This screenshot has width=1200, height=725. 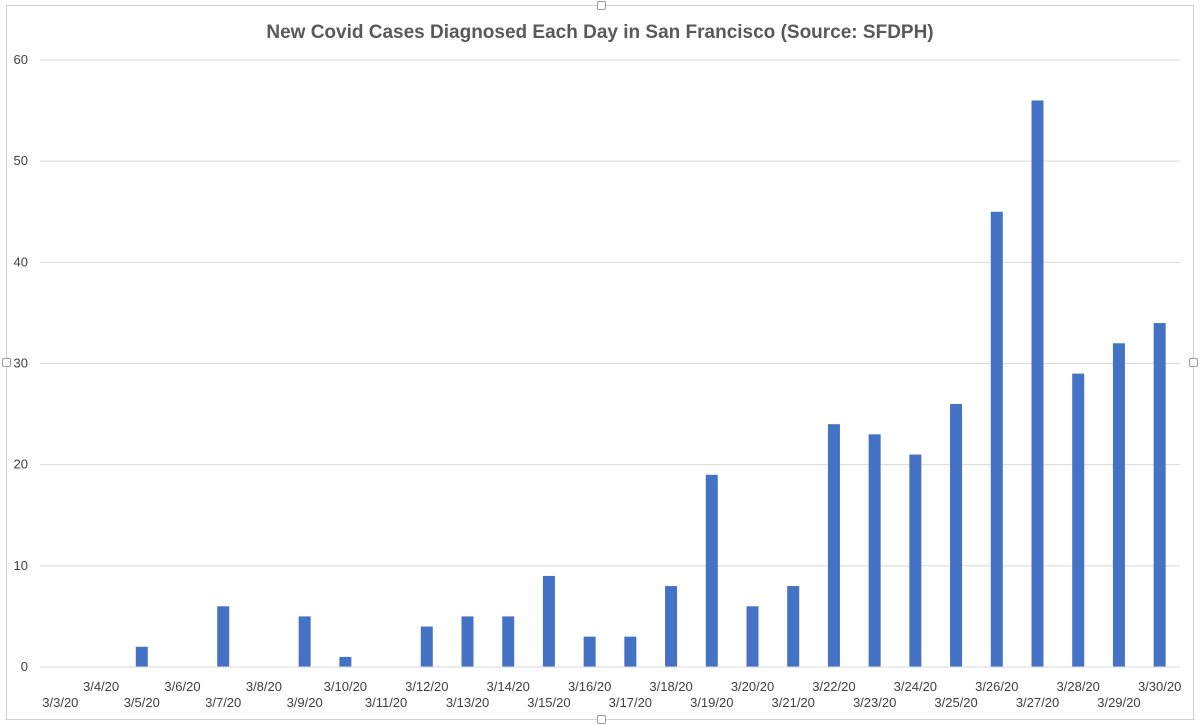 What do you see at coordinates (21, 565) in the screenshot?
I see `y-tick-label: 10` at bounding box center [21, 565].